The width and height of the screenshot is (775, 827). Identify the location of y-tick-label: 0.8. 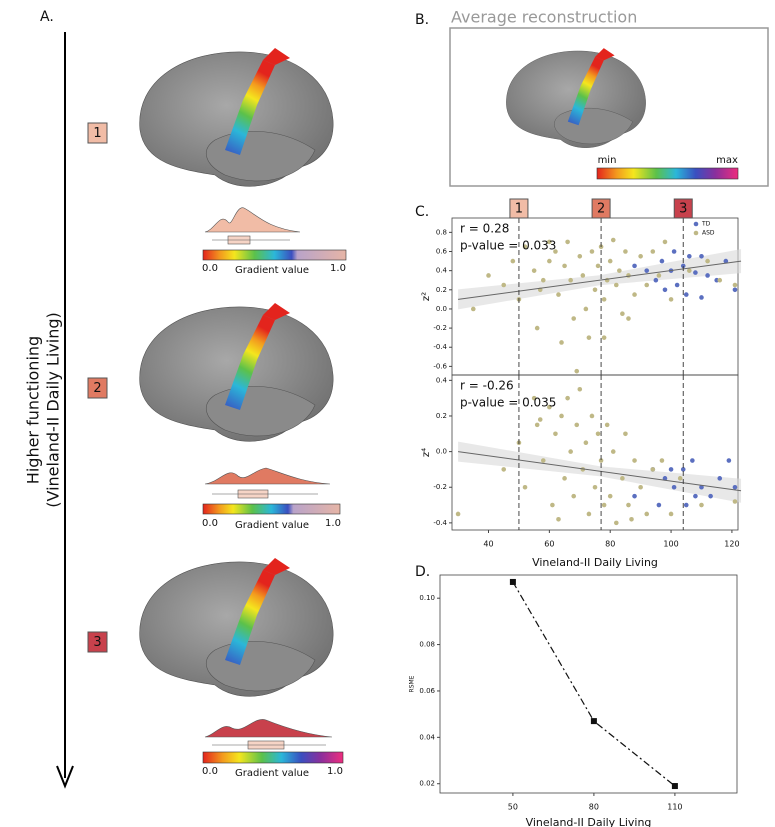
(441, 232).